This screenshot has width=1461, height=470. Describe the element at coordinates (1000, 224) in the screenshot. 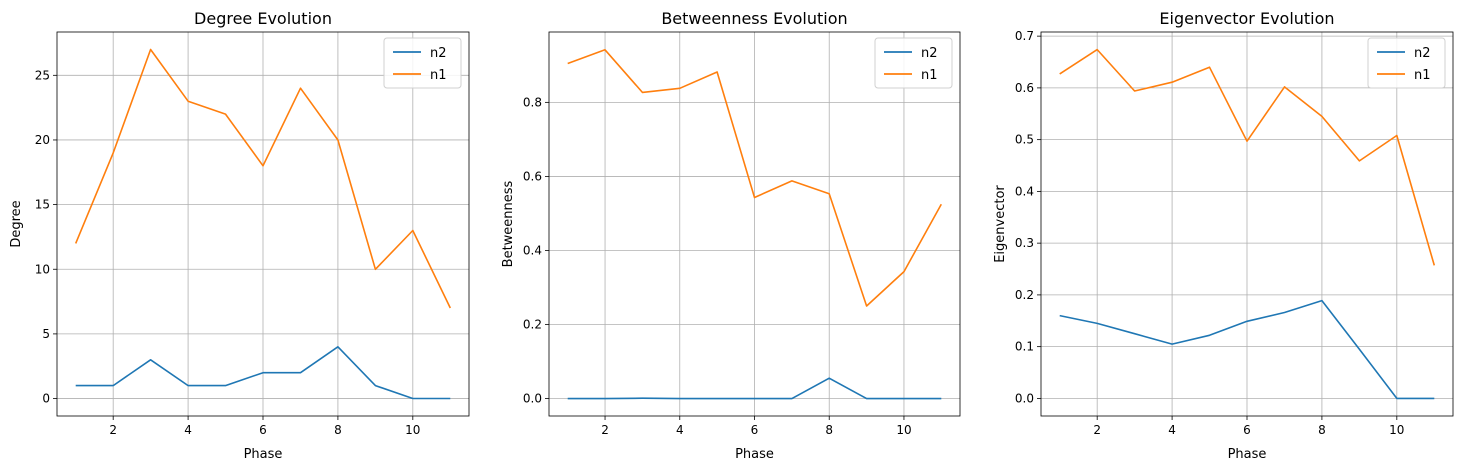

I see `y-axis-label: Eigenvector` at that location.